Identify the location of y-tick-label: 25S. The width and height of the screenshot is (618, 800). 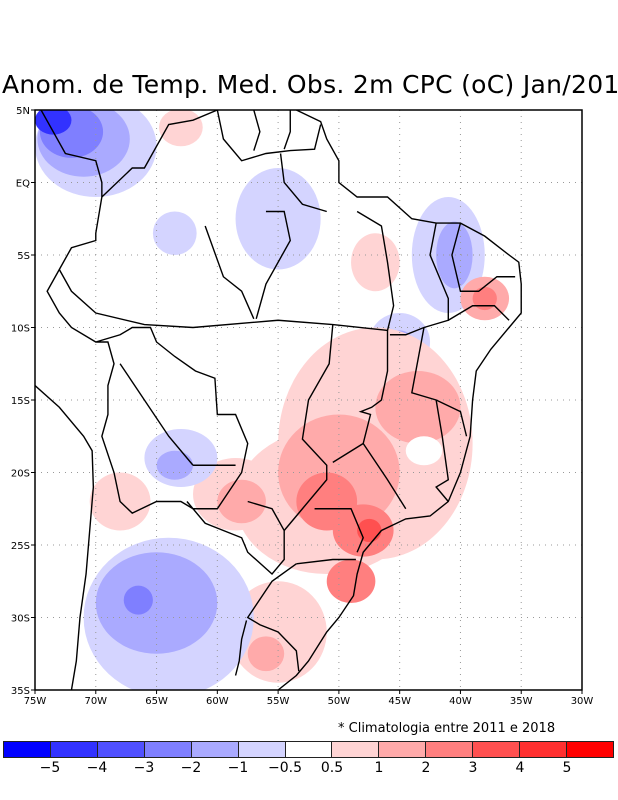
(20, 546).